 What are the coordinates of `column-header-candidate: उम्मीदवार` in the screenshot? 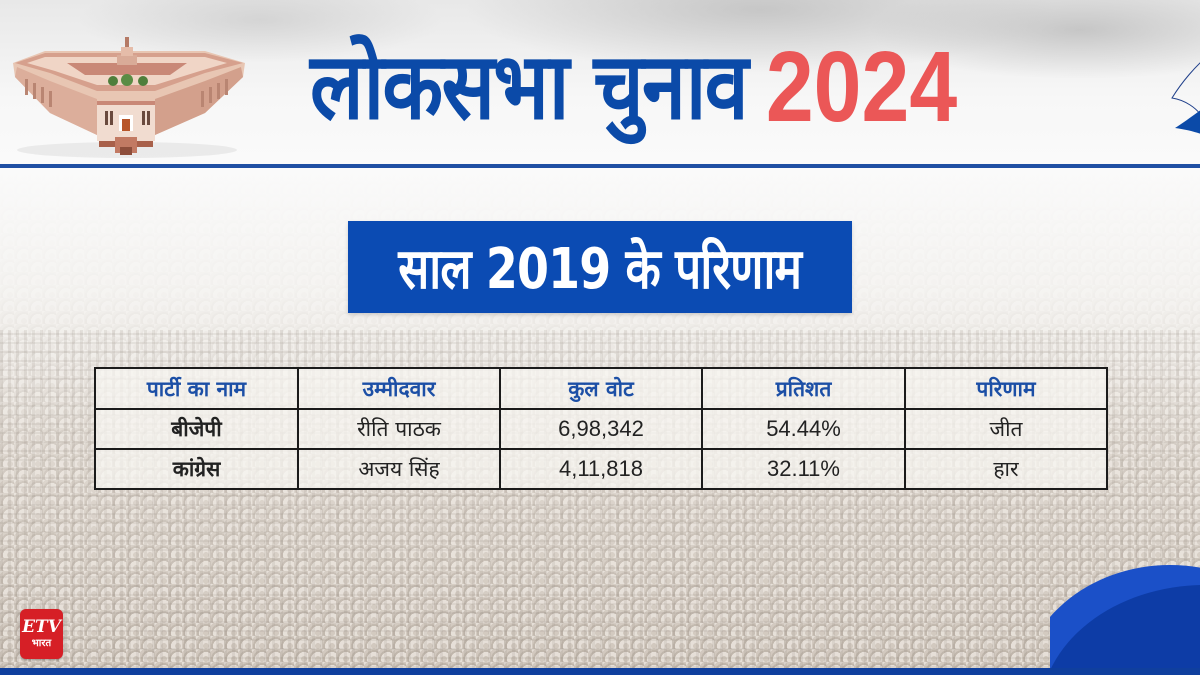 It's located at (399, 388).